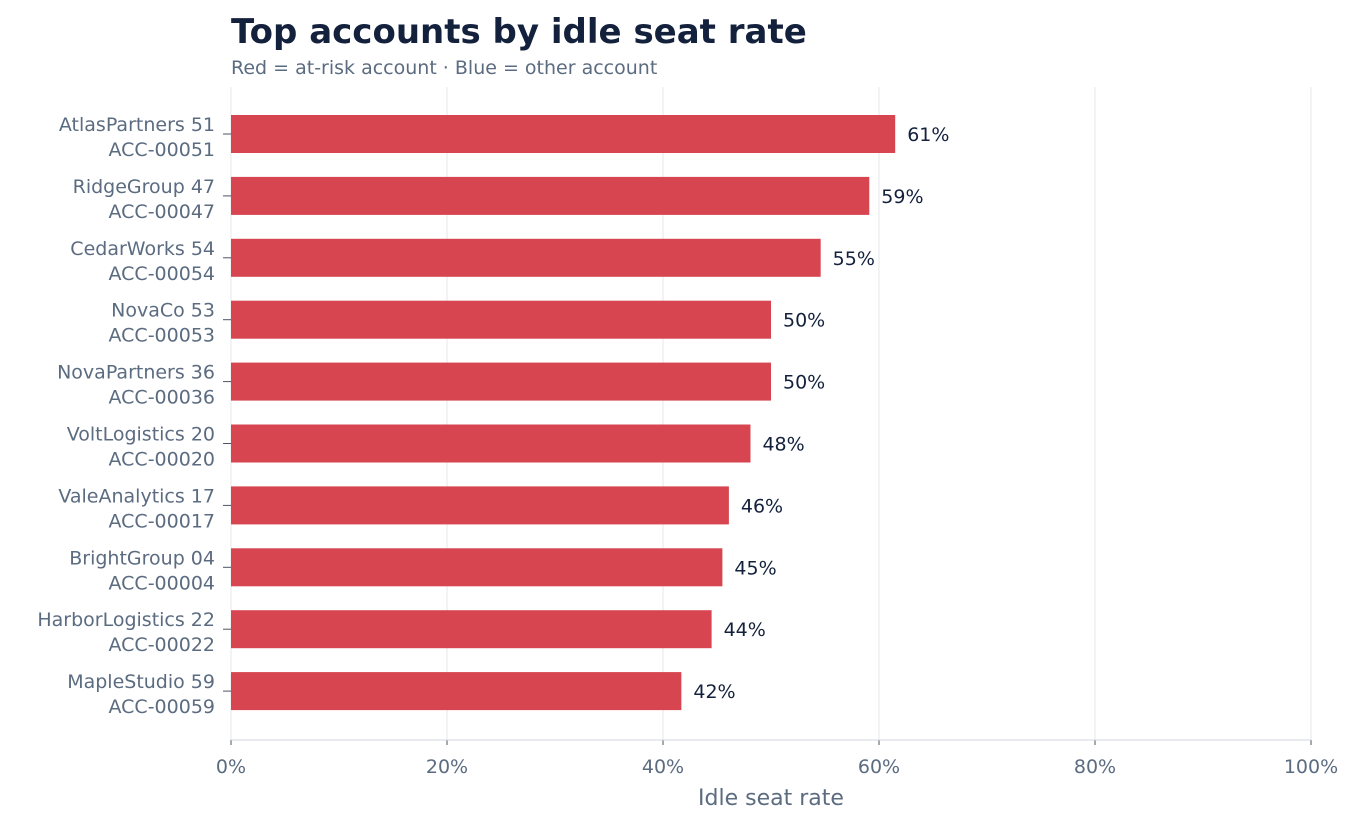  Describe the element at coordinates (783, 445) in the screenshot. I see `bar-value-label: 48%` at that location.